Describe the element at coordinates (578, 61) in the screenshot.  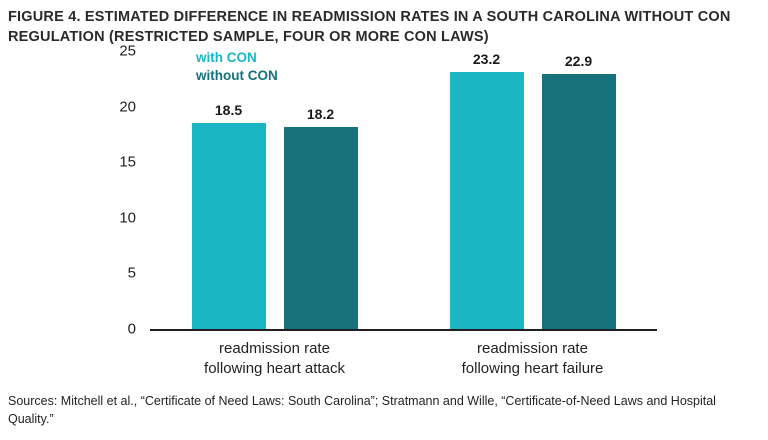
I see `bar-value-label: 22.9` at that location.